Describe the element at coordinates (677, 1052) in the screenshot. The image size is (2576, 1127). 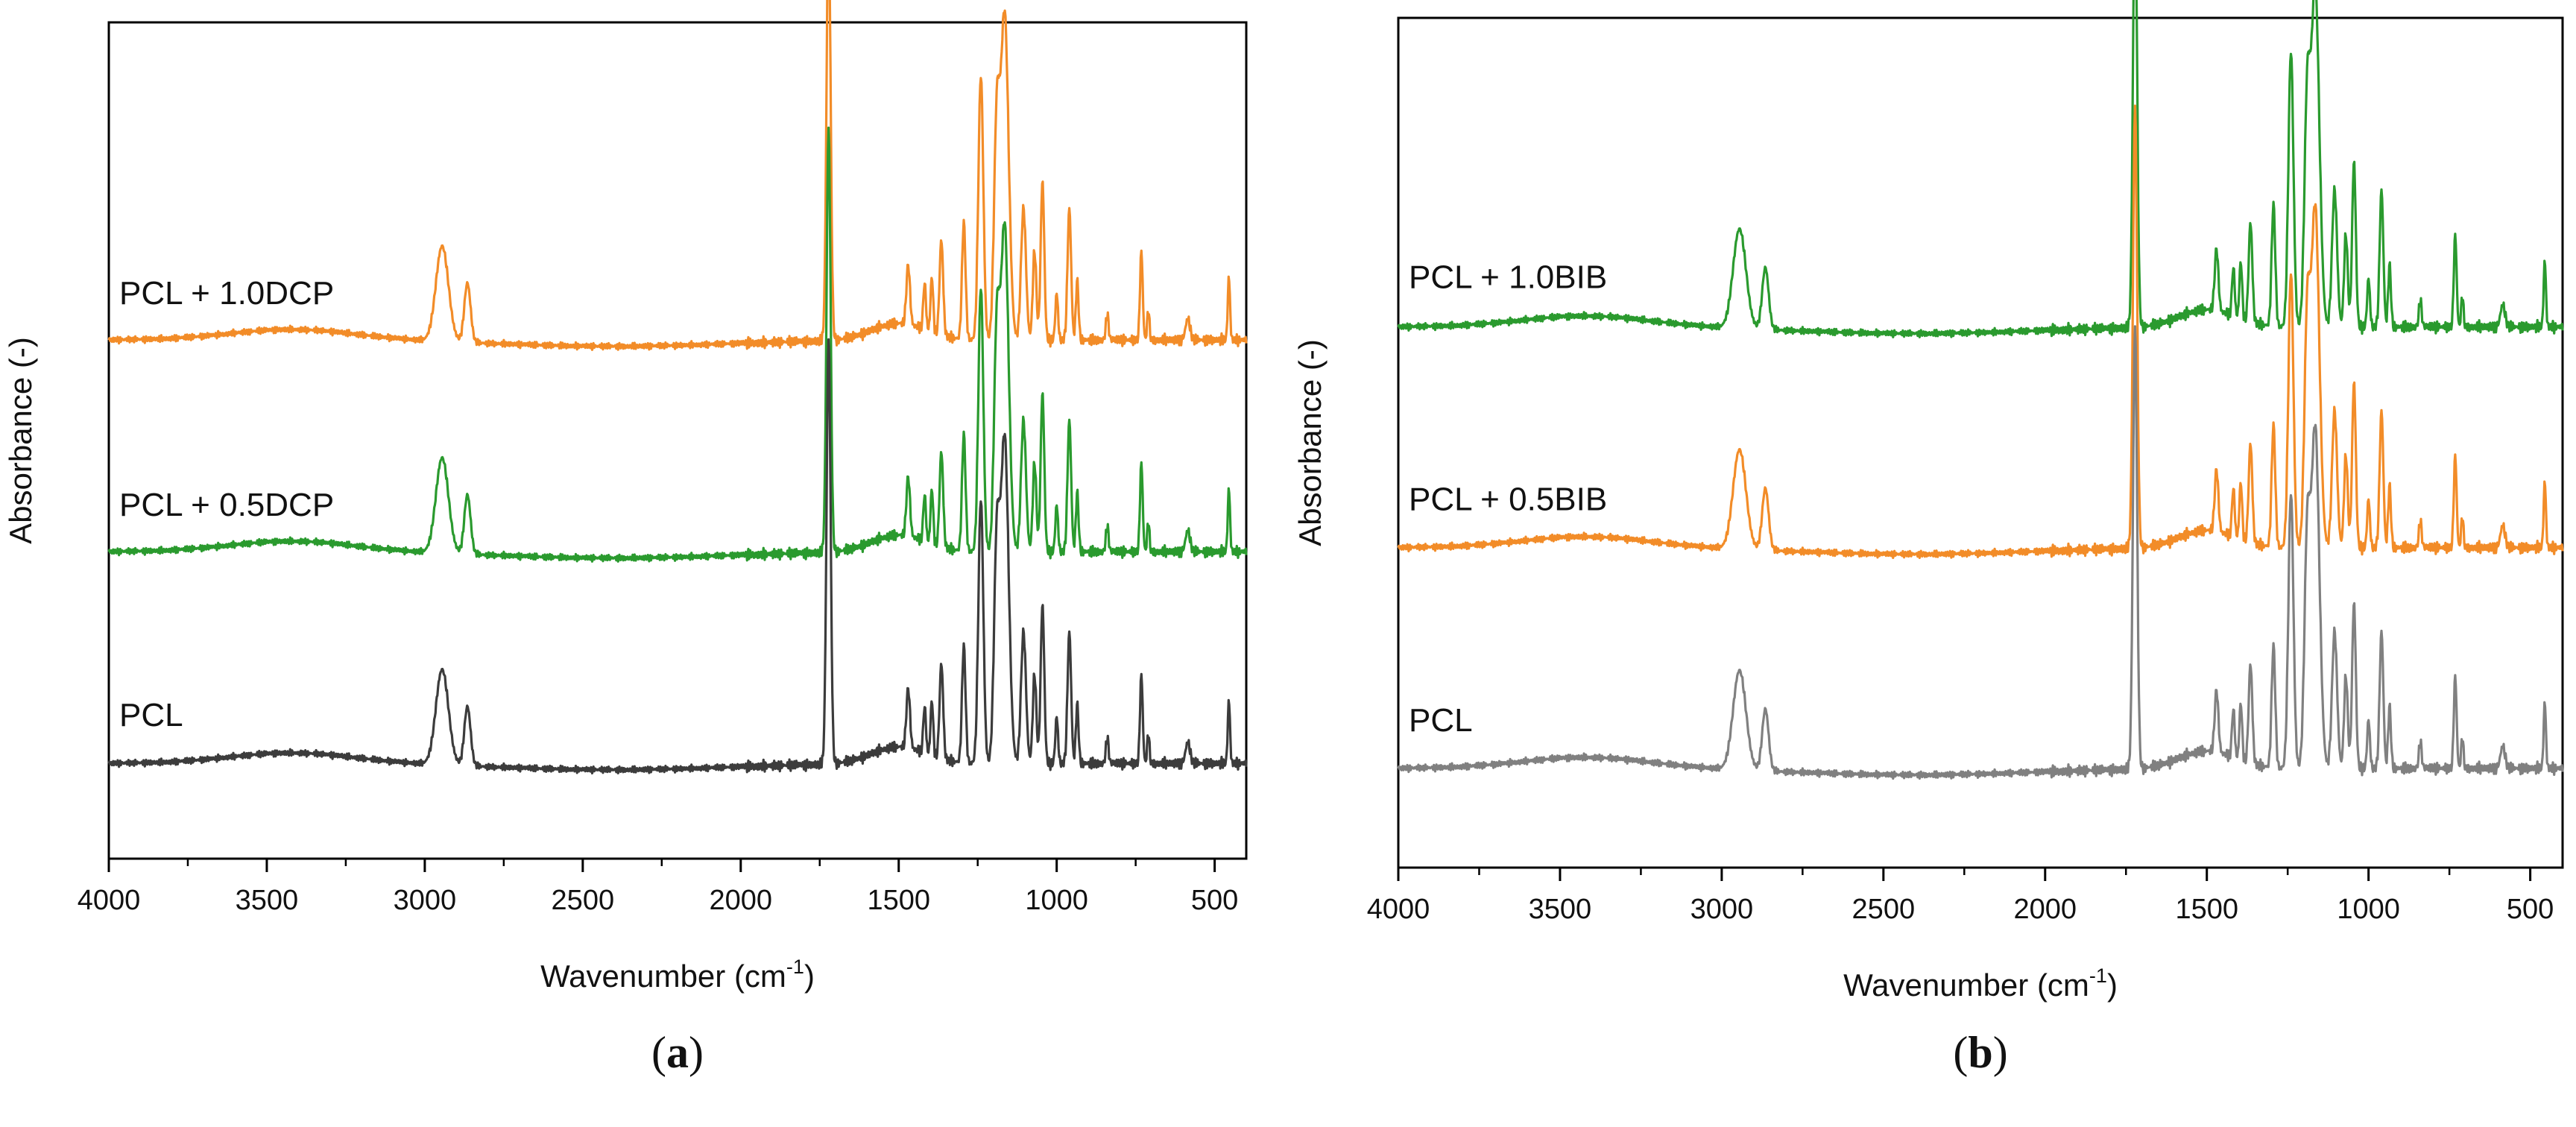
I see `panel-label: (a)` at that location.